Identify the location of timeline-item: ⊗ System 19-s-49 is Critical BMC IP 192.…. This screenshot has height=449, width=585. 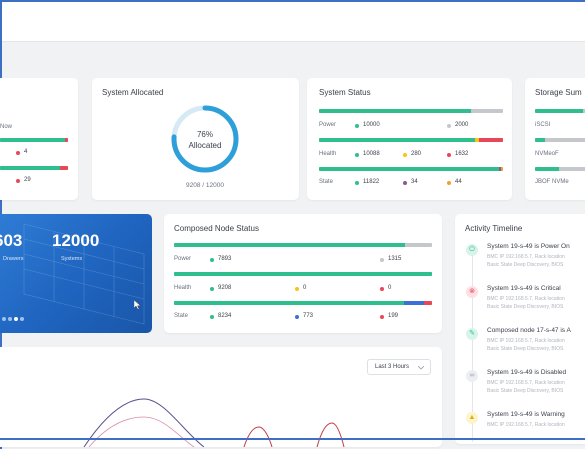
(520, 302).